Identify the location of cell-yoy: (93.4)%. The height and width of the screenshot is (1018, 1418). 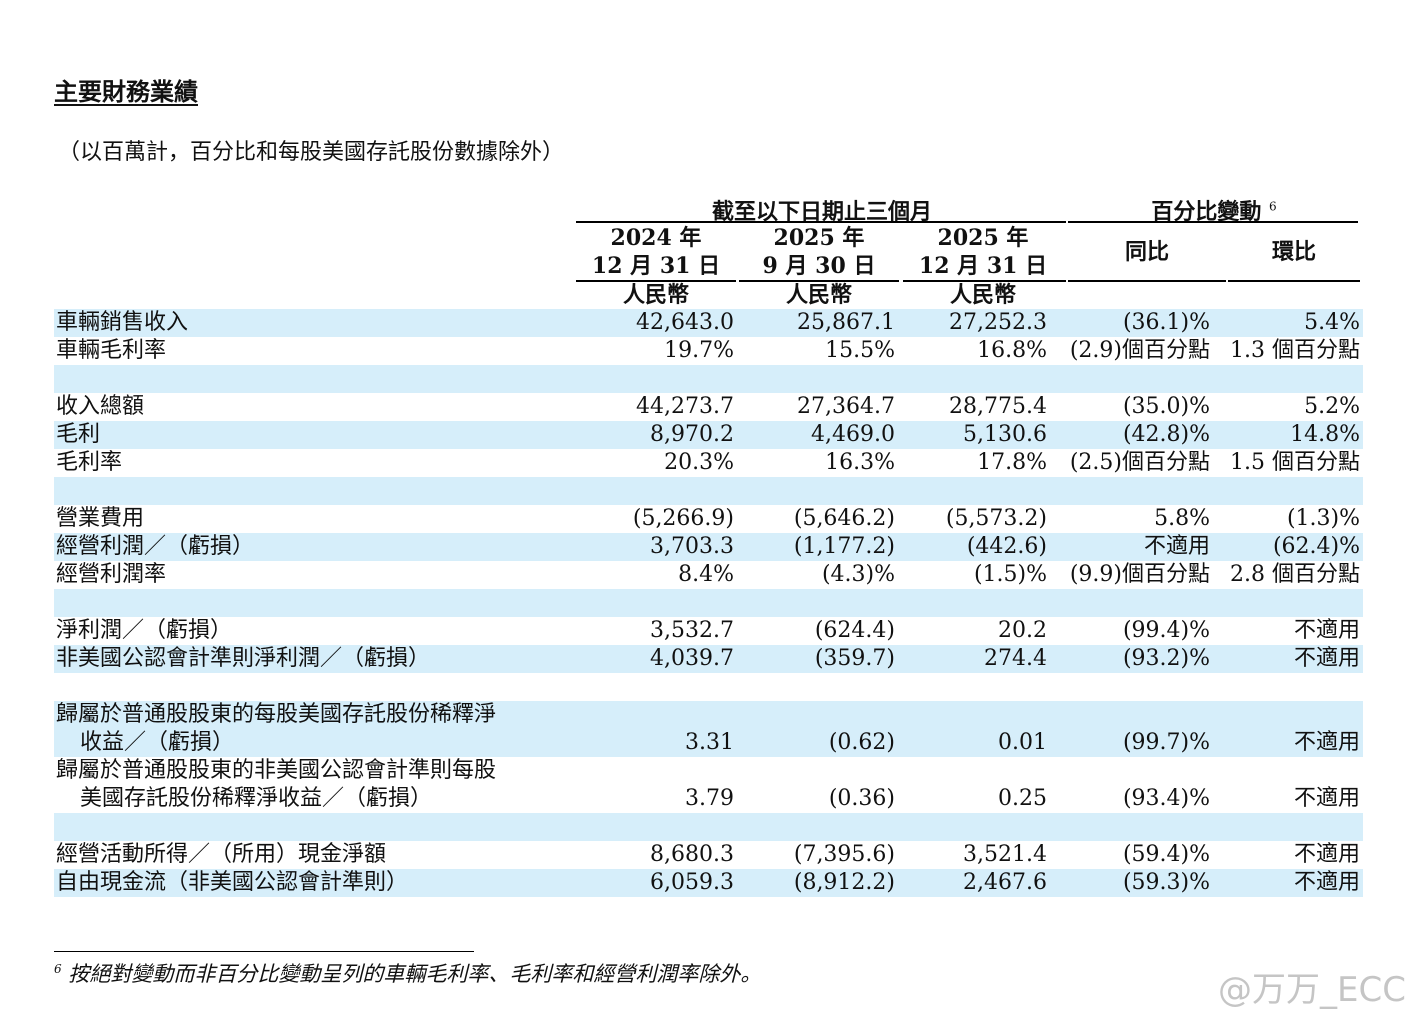
(1166, 798).